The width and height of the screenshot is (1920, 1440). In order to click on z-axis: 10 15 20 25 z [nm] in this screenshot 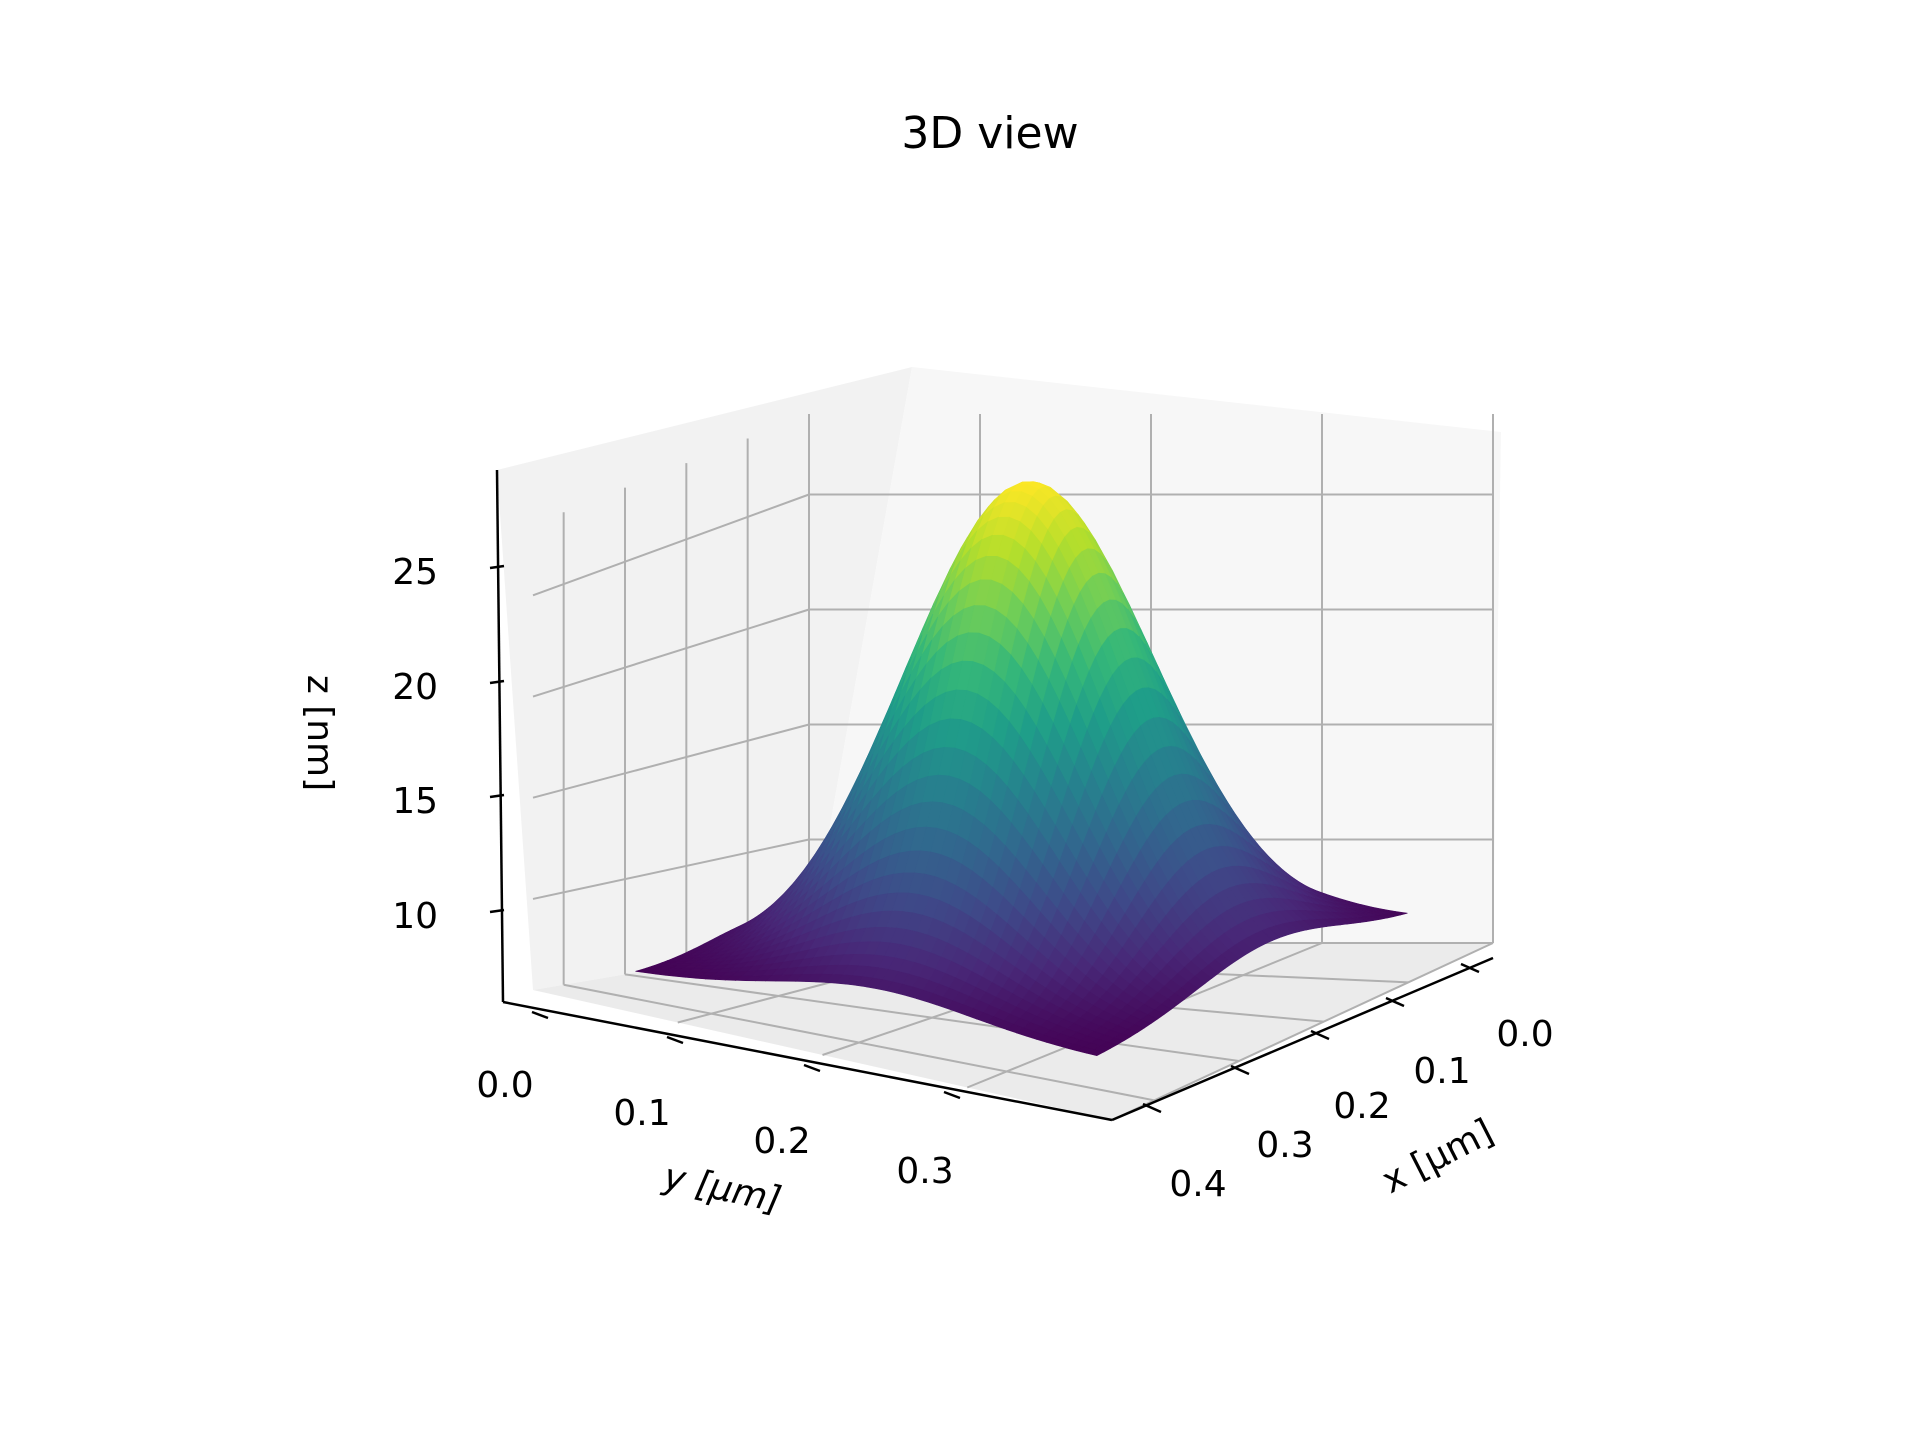, I will do `click(368, 744)`.